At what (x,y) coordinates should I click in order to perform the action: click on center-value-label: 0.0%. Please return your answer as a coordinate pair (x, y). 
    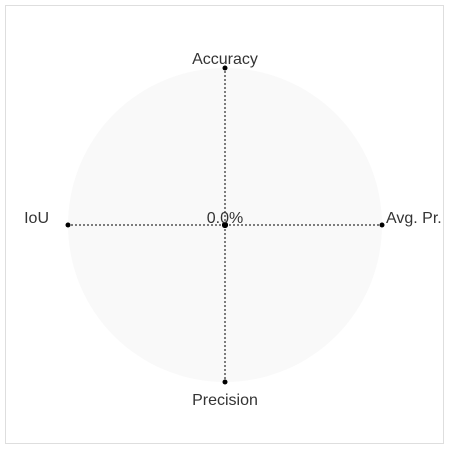
    Looking at the image, I should click on (225, 218).